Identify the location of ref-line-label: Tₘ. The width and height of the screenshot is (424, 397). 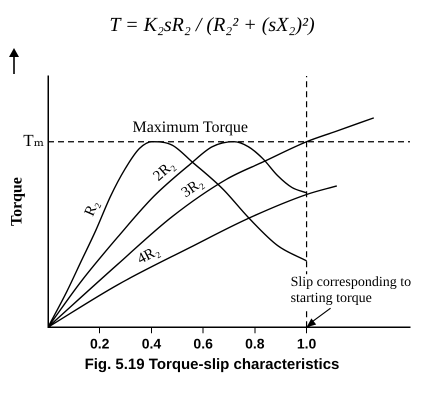
(33, 140).